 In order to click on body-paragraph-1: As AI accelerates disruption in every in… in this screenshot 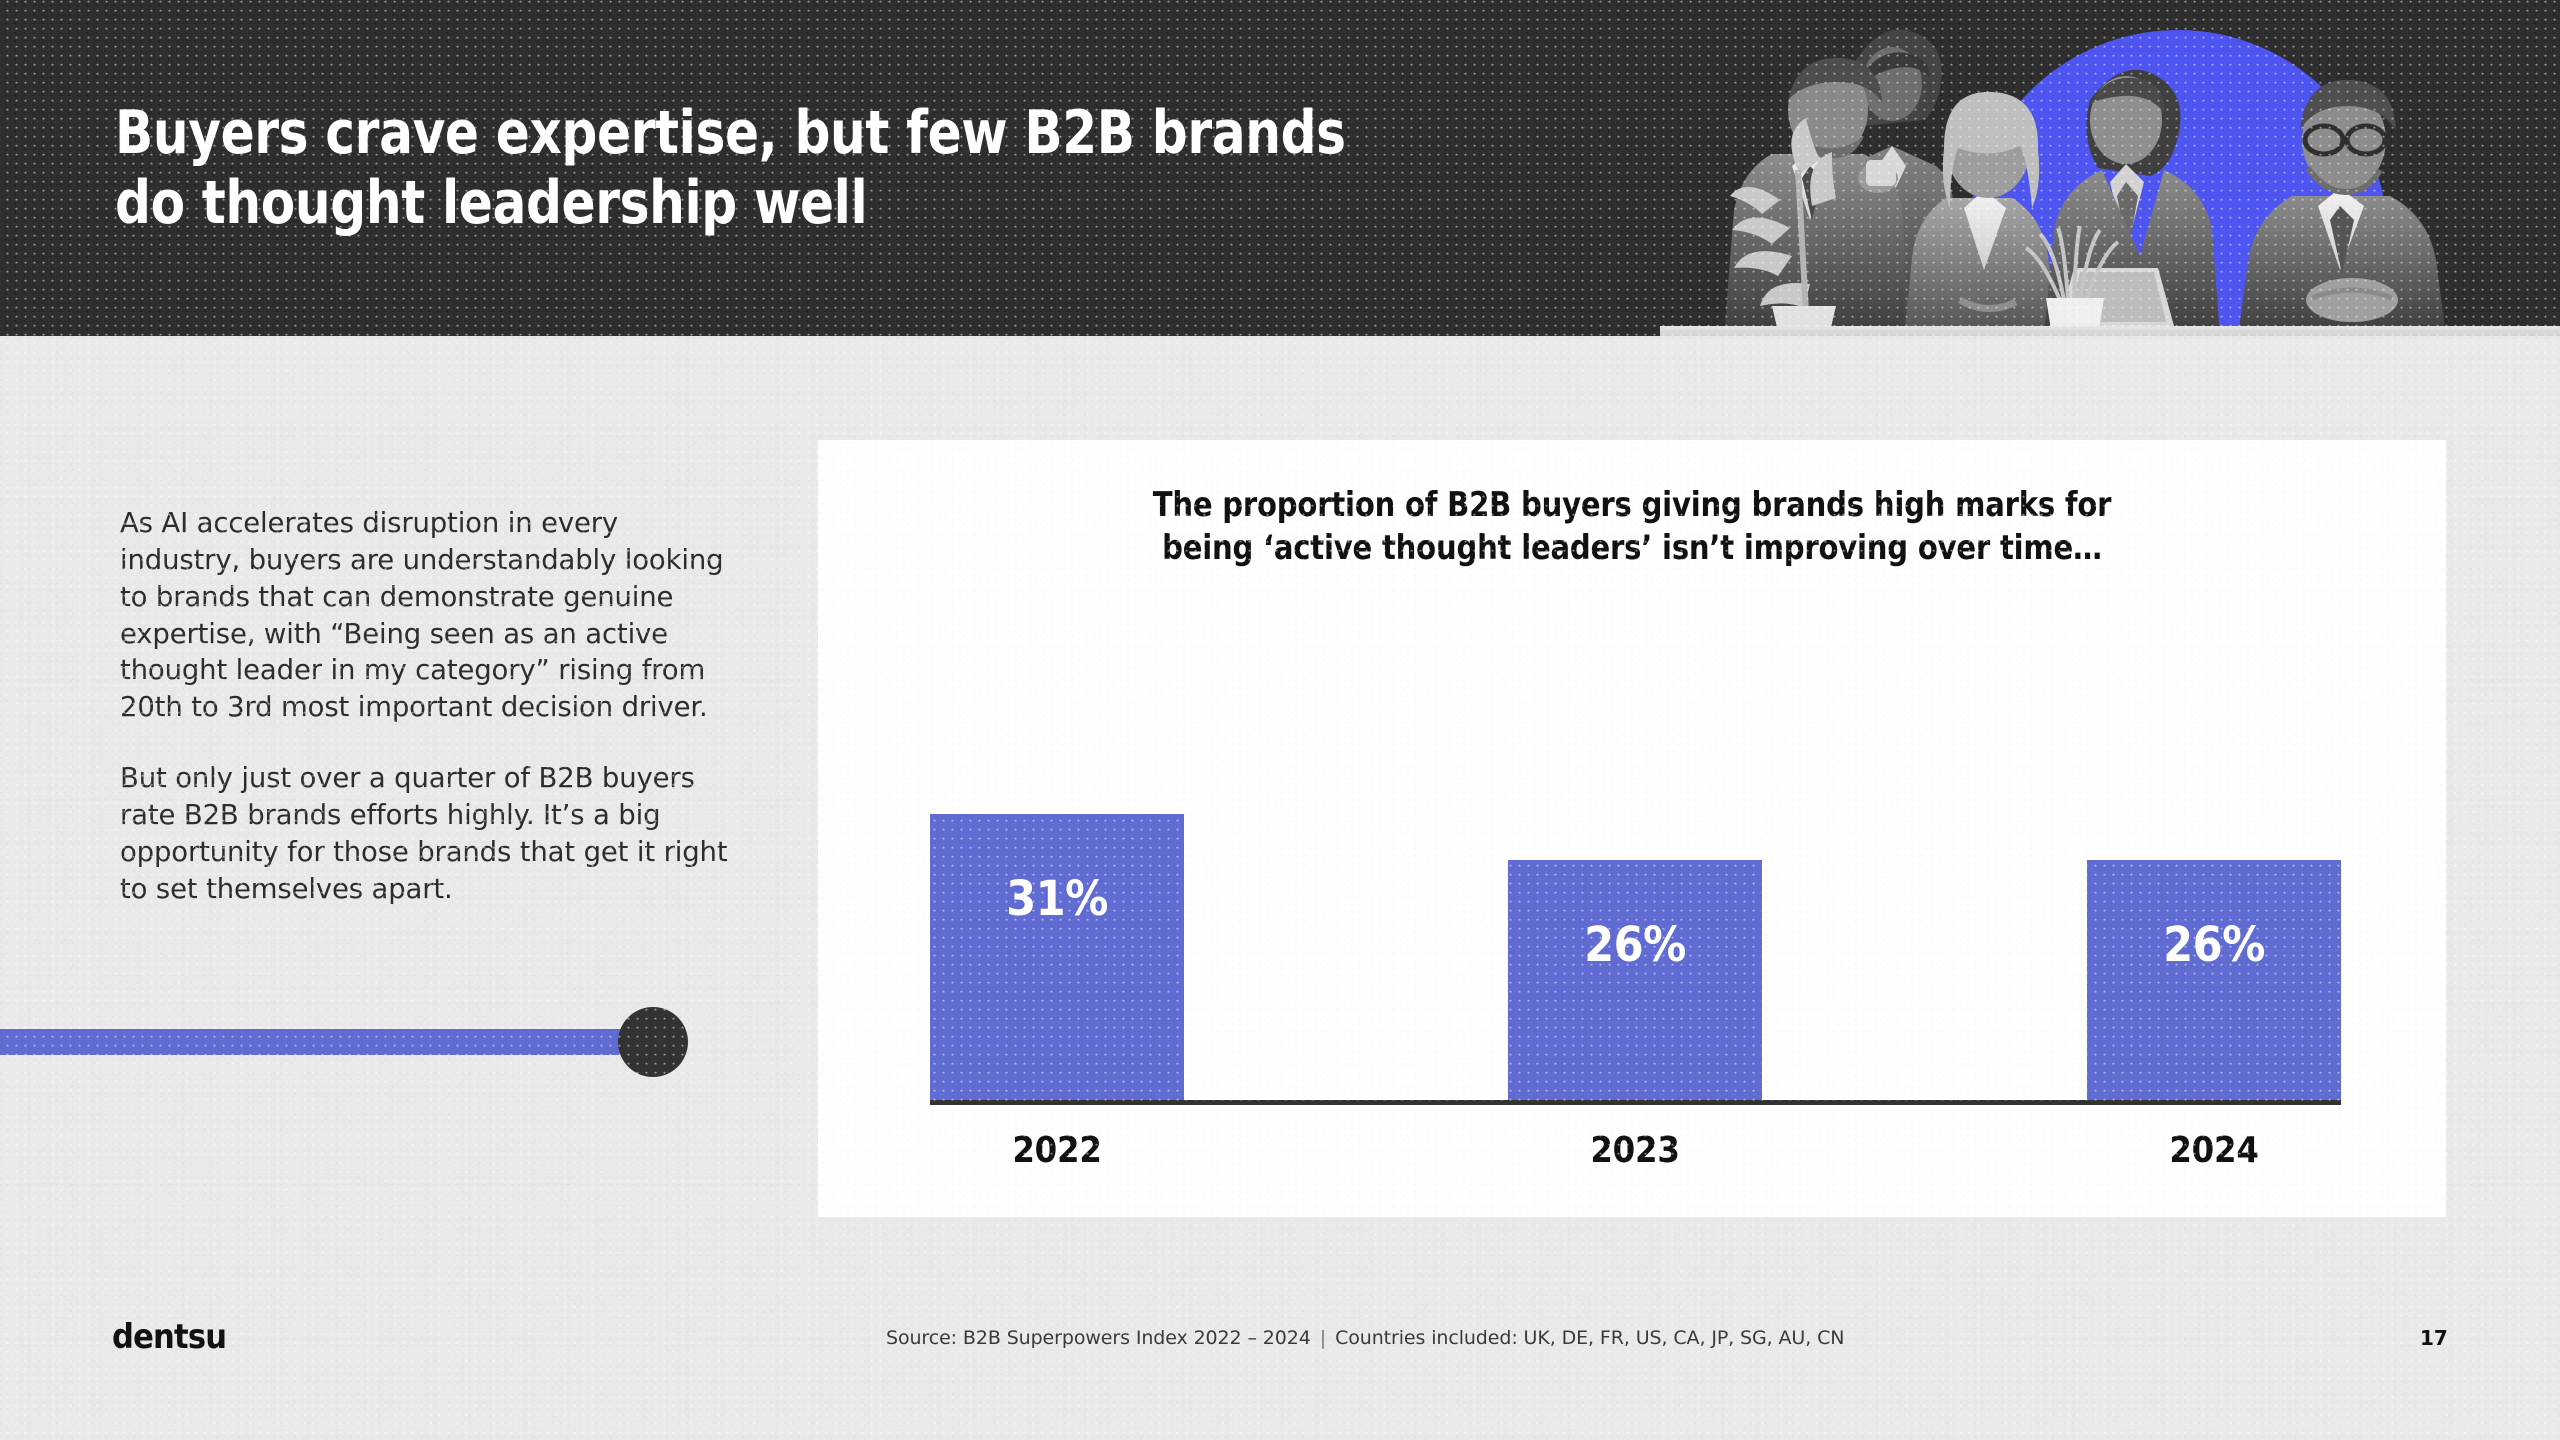, I will do `click(422, 615)`.